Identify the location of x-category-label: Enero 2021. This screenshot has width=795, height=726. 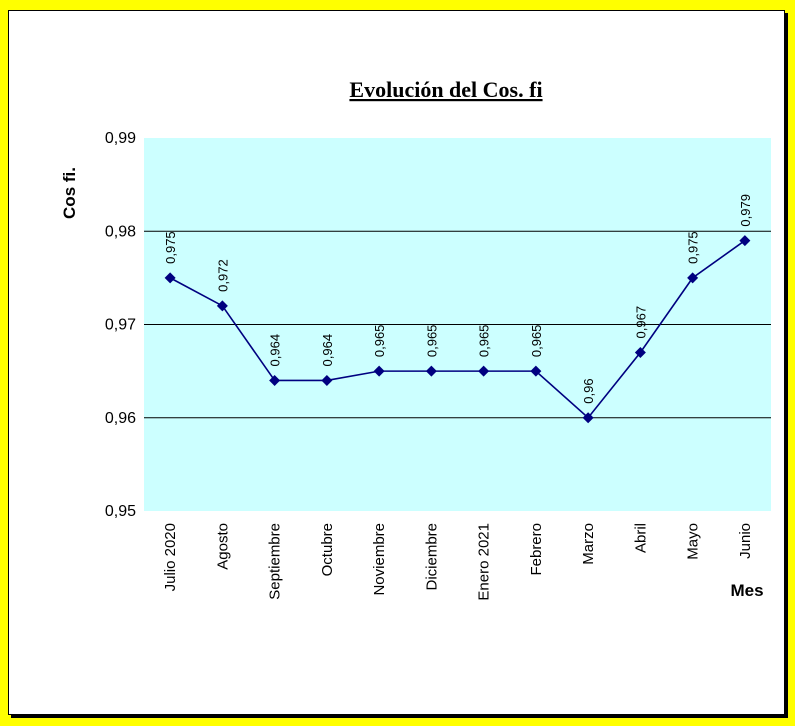
(484, 562).